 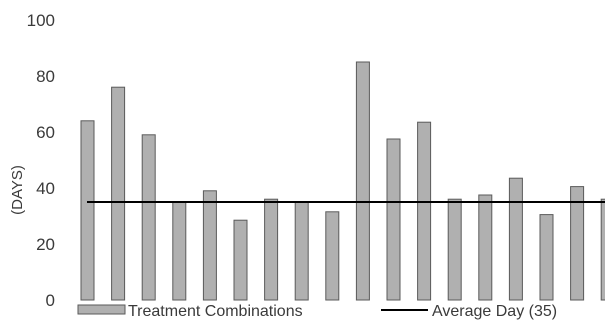 What do you see at coordinates (45, 132) in the screenshot?
I see `y-tick-label: 60` at bounding box center [45, 132].